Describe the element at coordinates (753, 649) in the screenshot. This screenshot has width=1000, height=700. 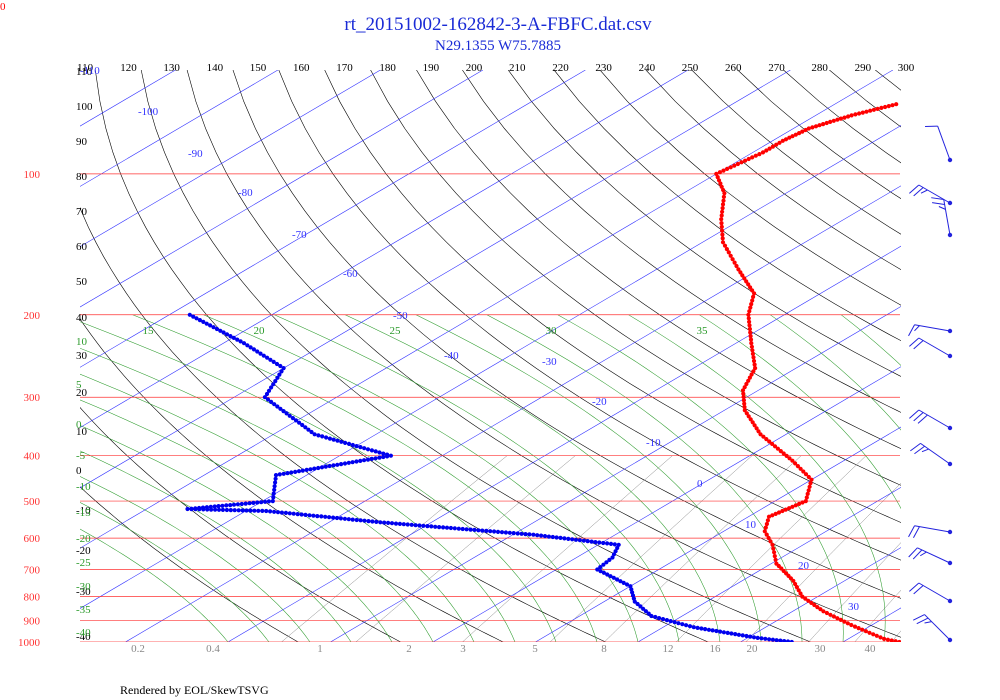
I see `mixing-ratio-label: 20` at that location.